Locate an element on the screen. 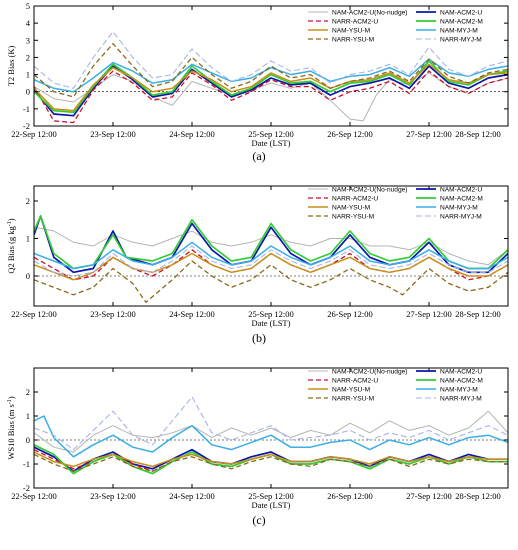 This screenshot has height=550, width=518. y-axis-title: T2 Bias (K) is located at coordinates (11, 66).